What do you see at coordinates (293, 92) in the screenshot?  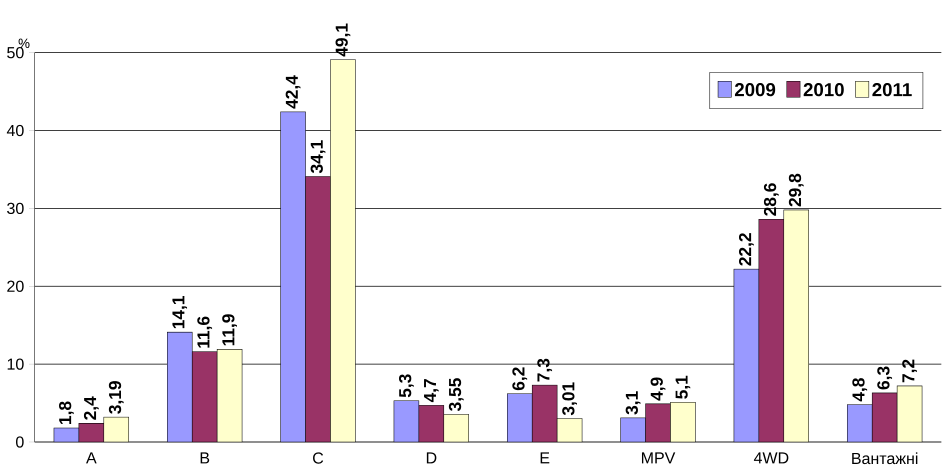 I see `data-label: 42,4` at bounding box center [293, 92].